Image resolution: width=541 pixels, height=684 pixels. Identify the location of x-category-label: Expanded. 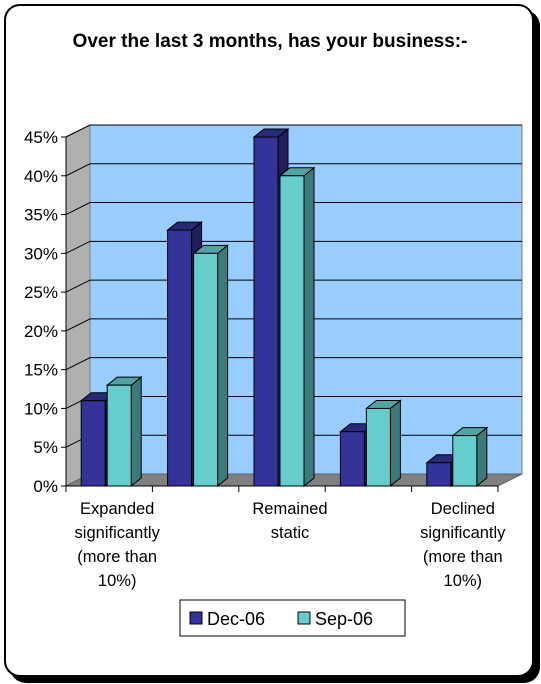
(117, 509).